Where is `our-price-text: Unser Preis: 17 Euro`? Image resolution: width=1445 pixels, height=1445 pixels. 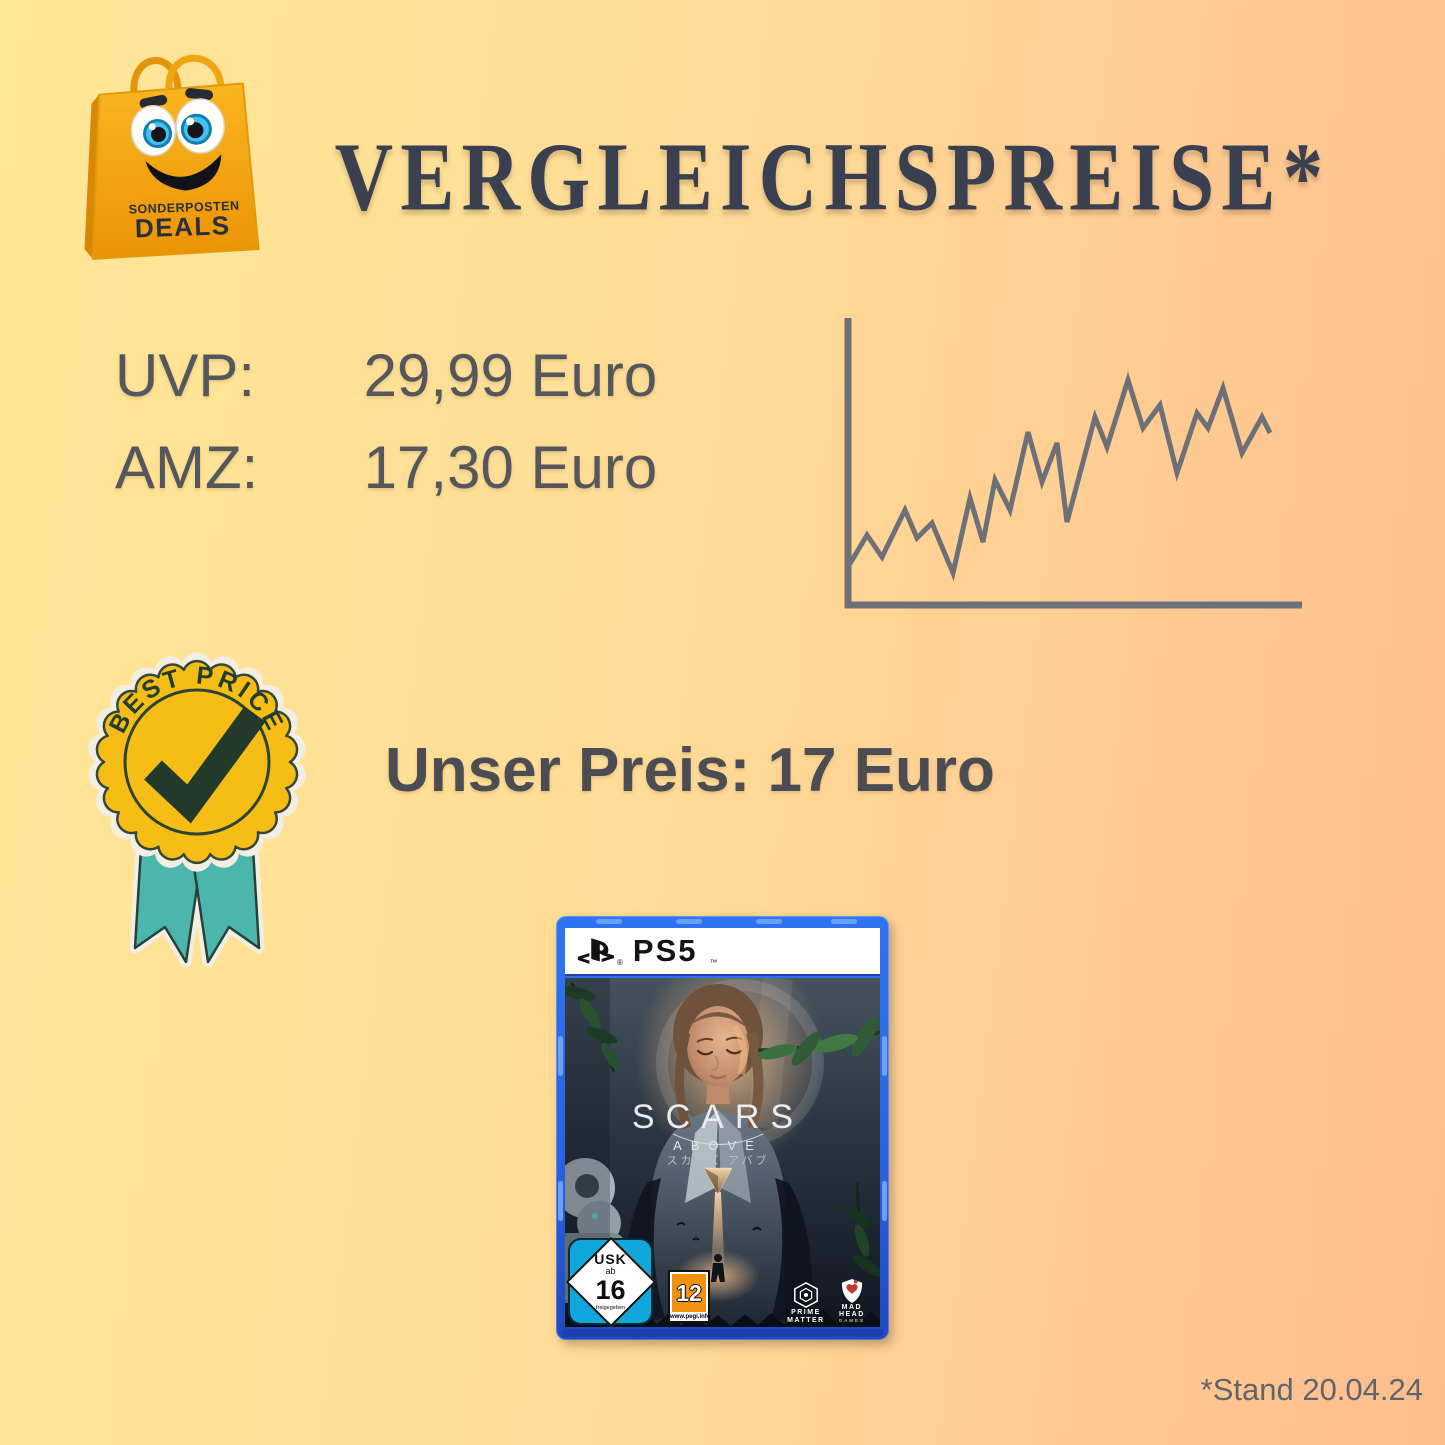
our-price-text: Unser Preis: 17 Euro is located at coordinates (690, 770).